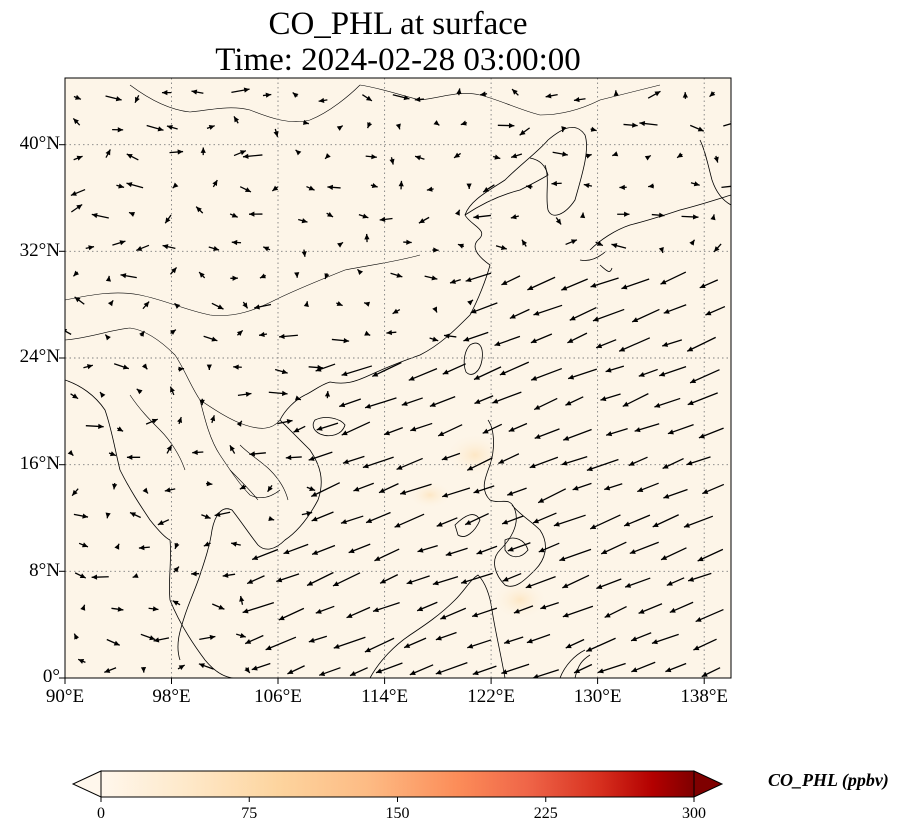 This screenshot has height=836, width=919. Describe the element at coordinates (39, 143) in the screenshot. I see `lat-label: 40°N` at that location.